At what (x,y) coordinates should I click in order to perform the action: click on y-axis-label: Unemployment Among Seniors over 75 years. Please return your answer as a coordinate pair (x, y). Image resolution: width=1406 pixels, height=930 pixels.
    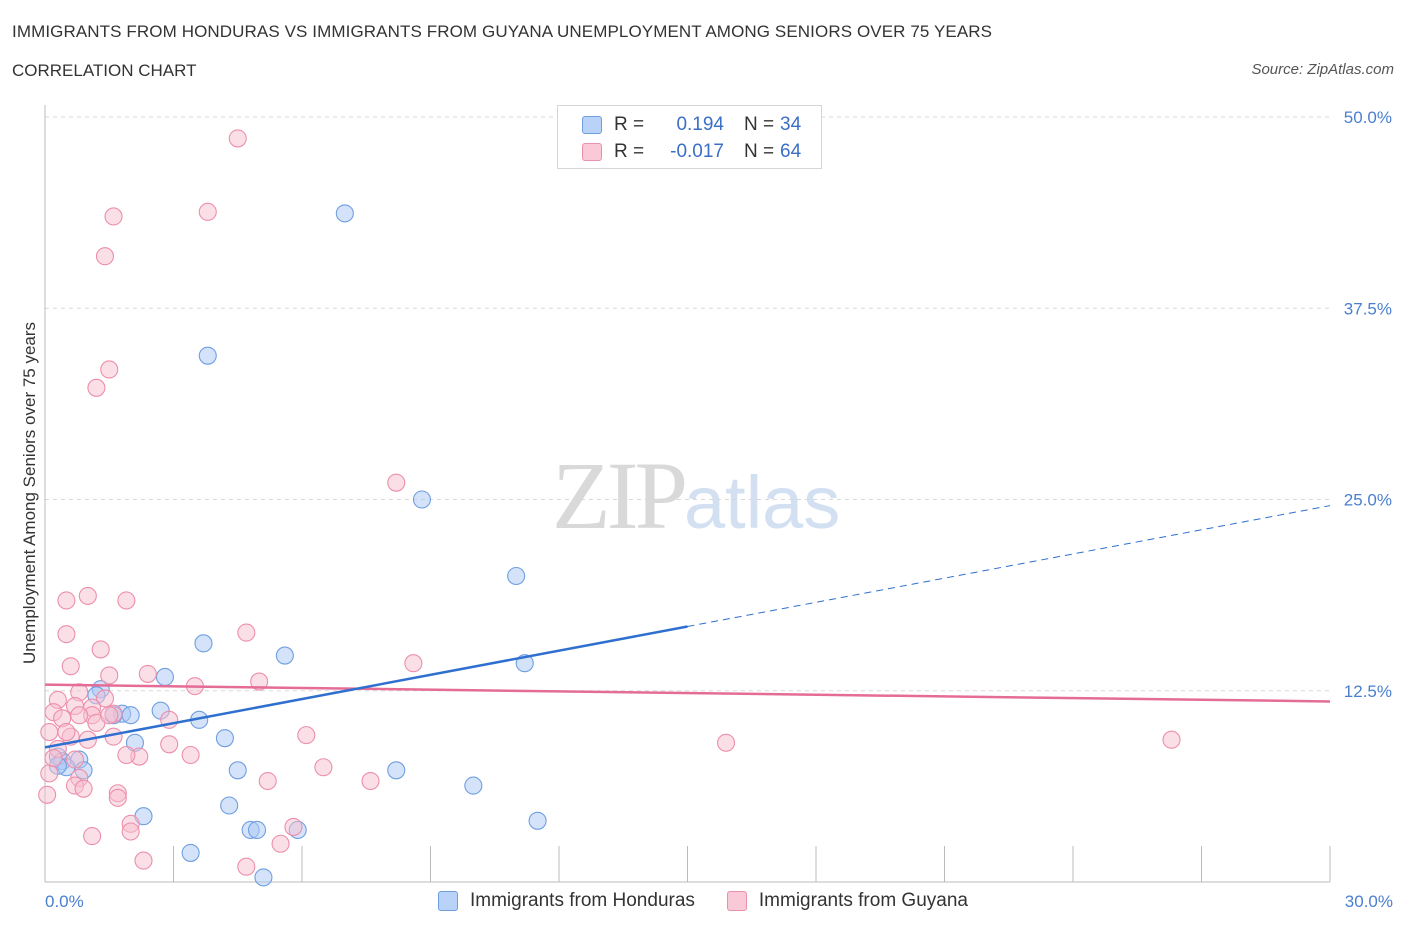
    Looking at the image, I should click on (29, 493).